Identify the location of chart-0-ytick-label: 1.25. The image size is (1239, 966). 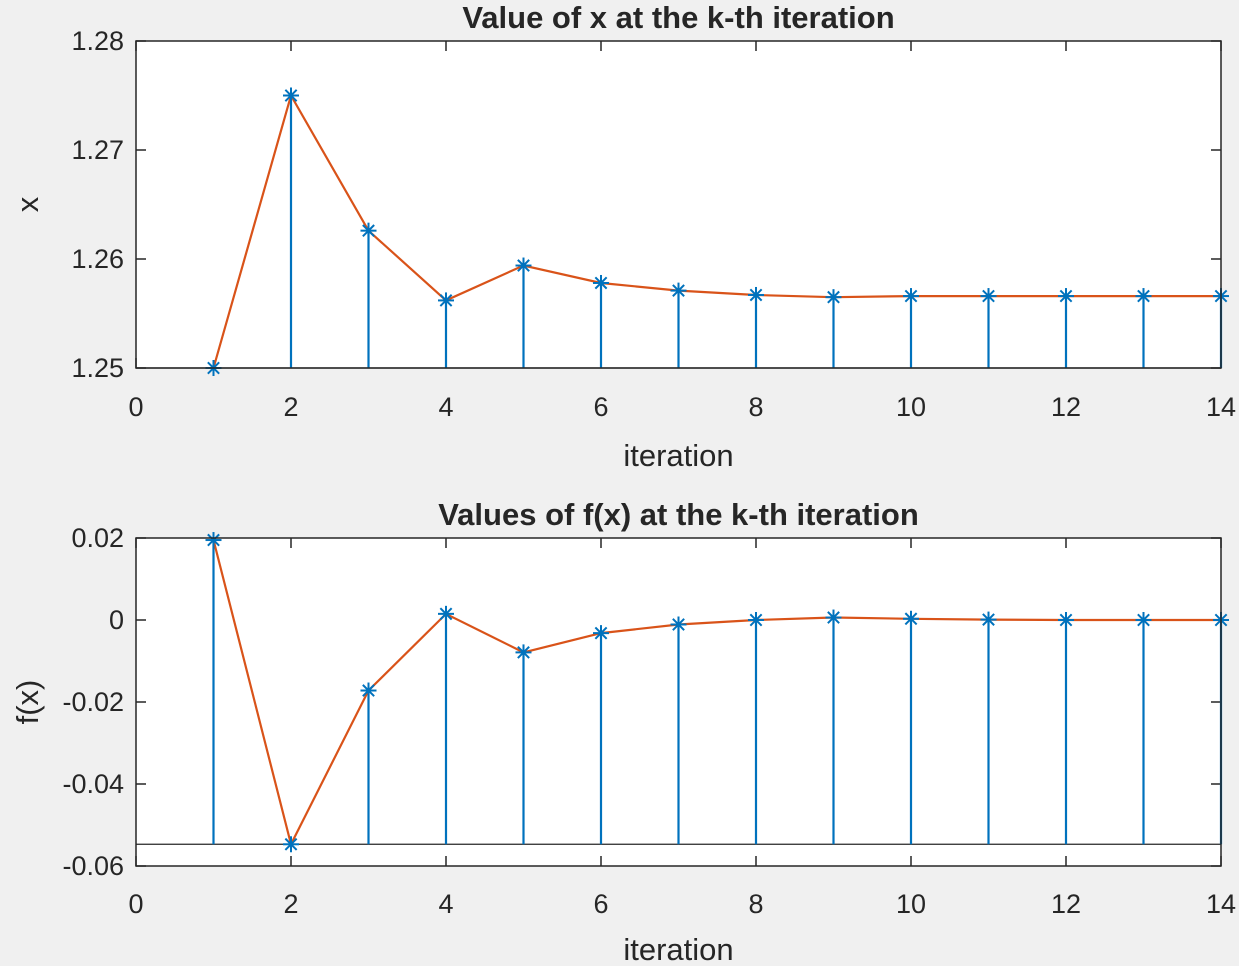
(97, 368).